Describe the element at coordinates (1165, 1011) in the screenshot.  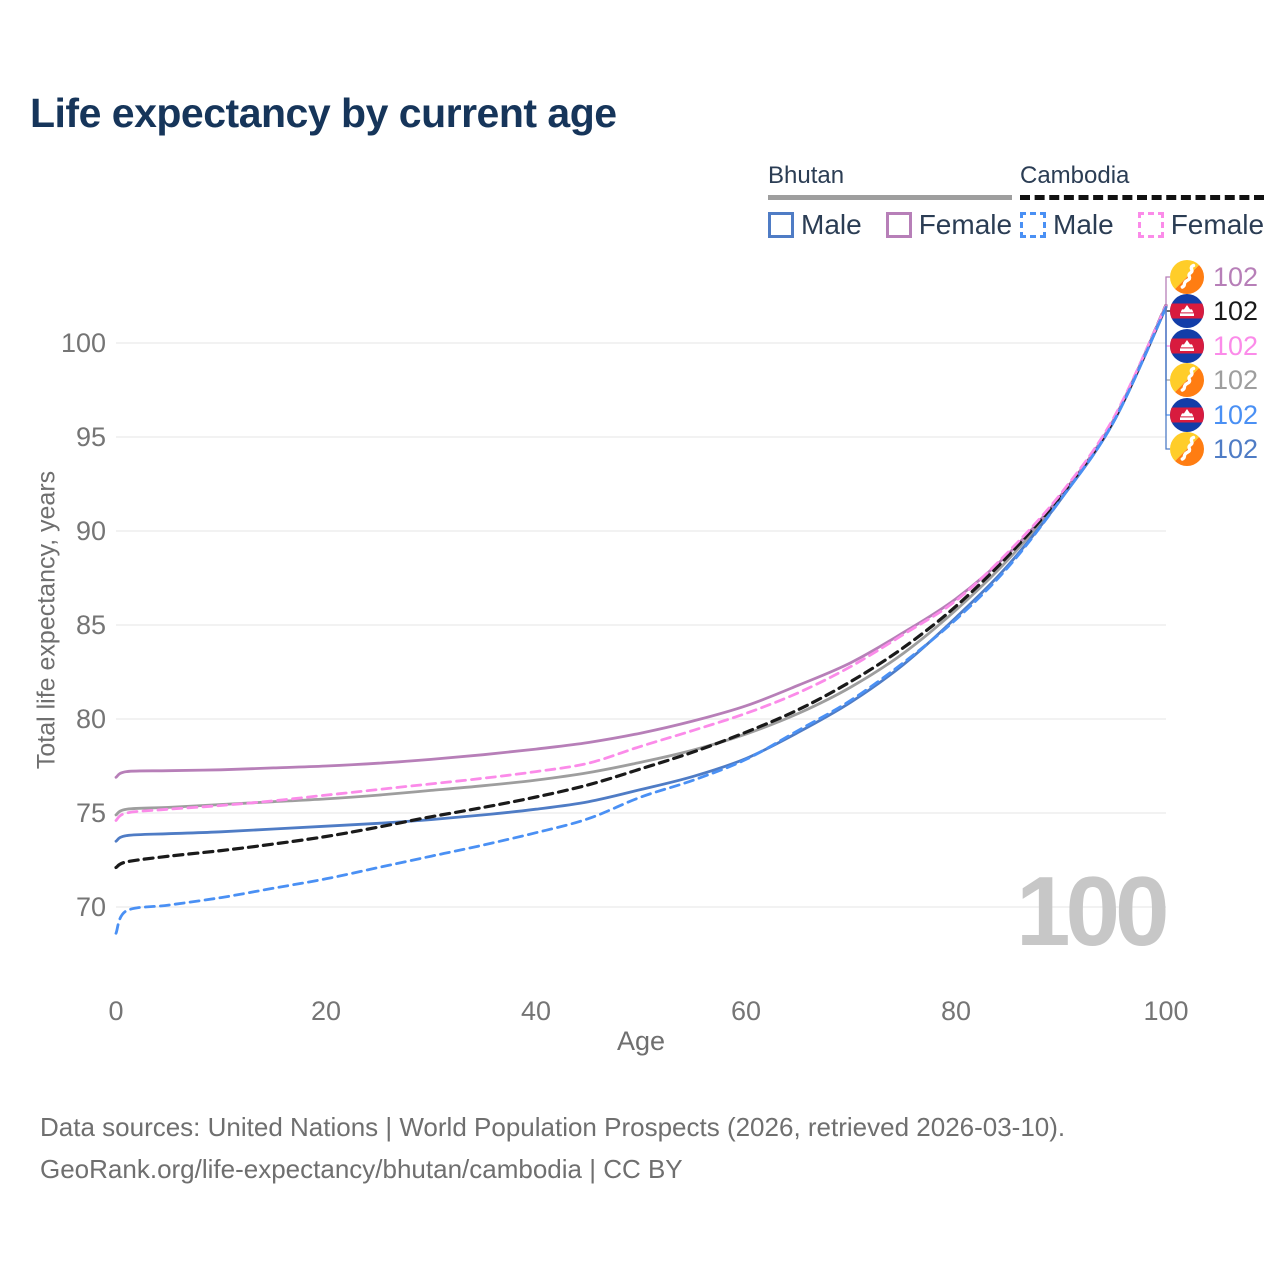
I see `x-tick-label: 100` at that location.